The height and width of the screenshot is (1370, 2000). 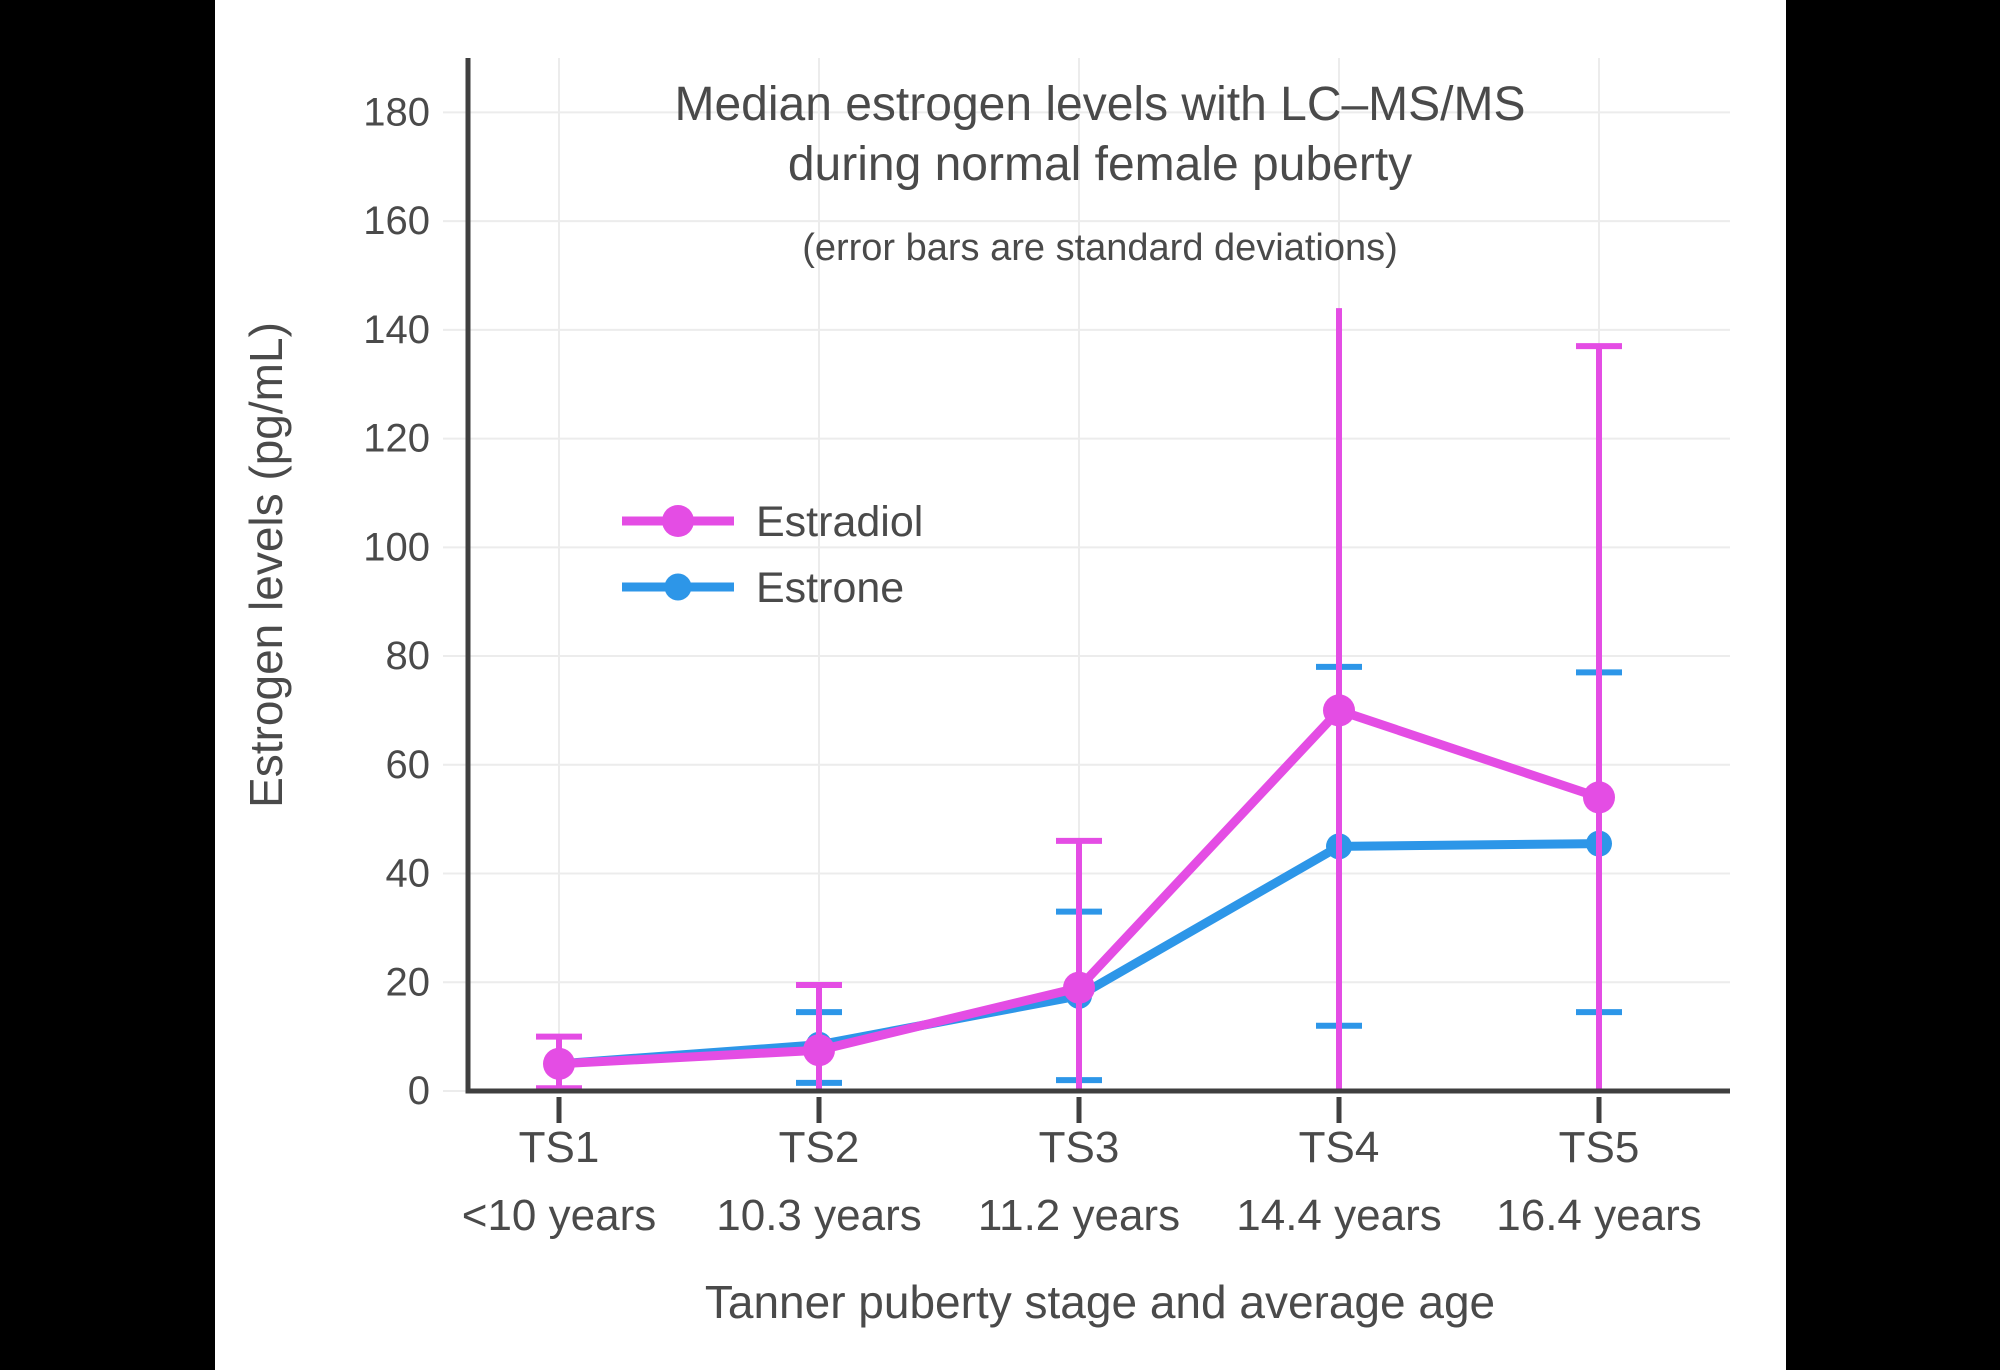 I want to click on x-tick-label-age: <10 years, so click(x=559, y=1215).